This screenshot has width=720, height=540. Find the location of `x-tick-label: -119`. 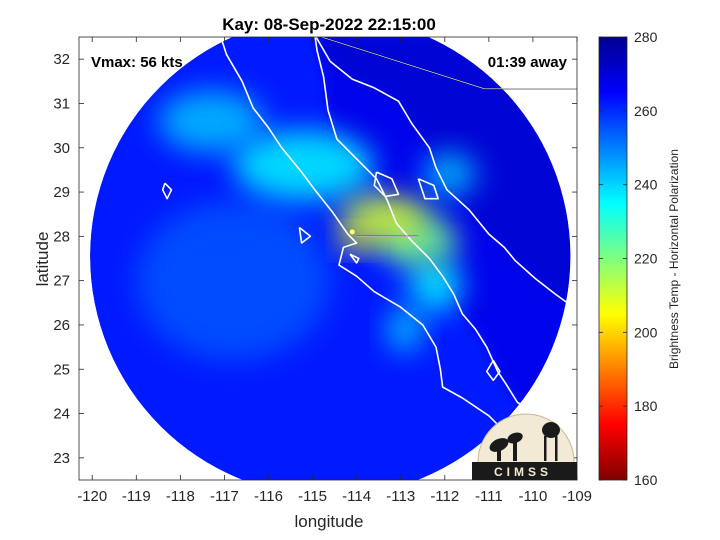

x-tick-label: -119 is located at coordinates (136, 496).